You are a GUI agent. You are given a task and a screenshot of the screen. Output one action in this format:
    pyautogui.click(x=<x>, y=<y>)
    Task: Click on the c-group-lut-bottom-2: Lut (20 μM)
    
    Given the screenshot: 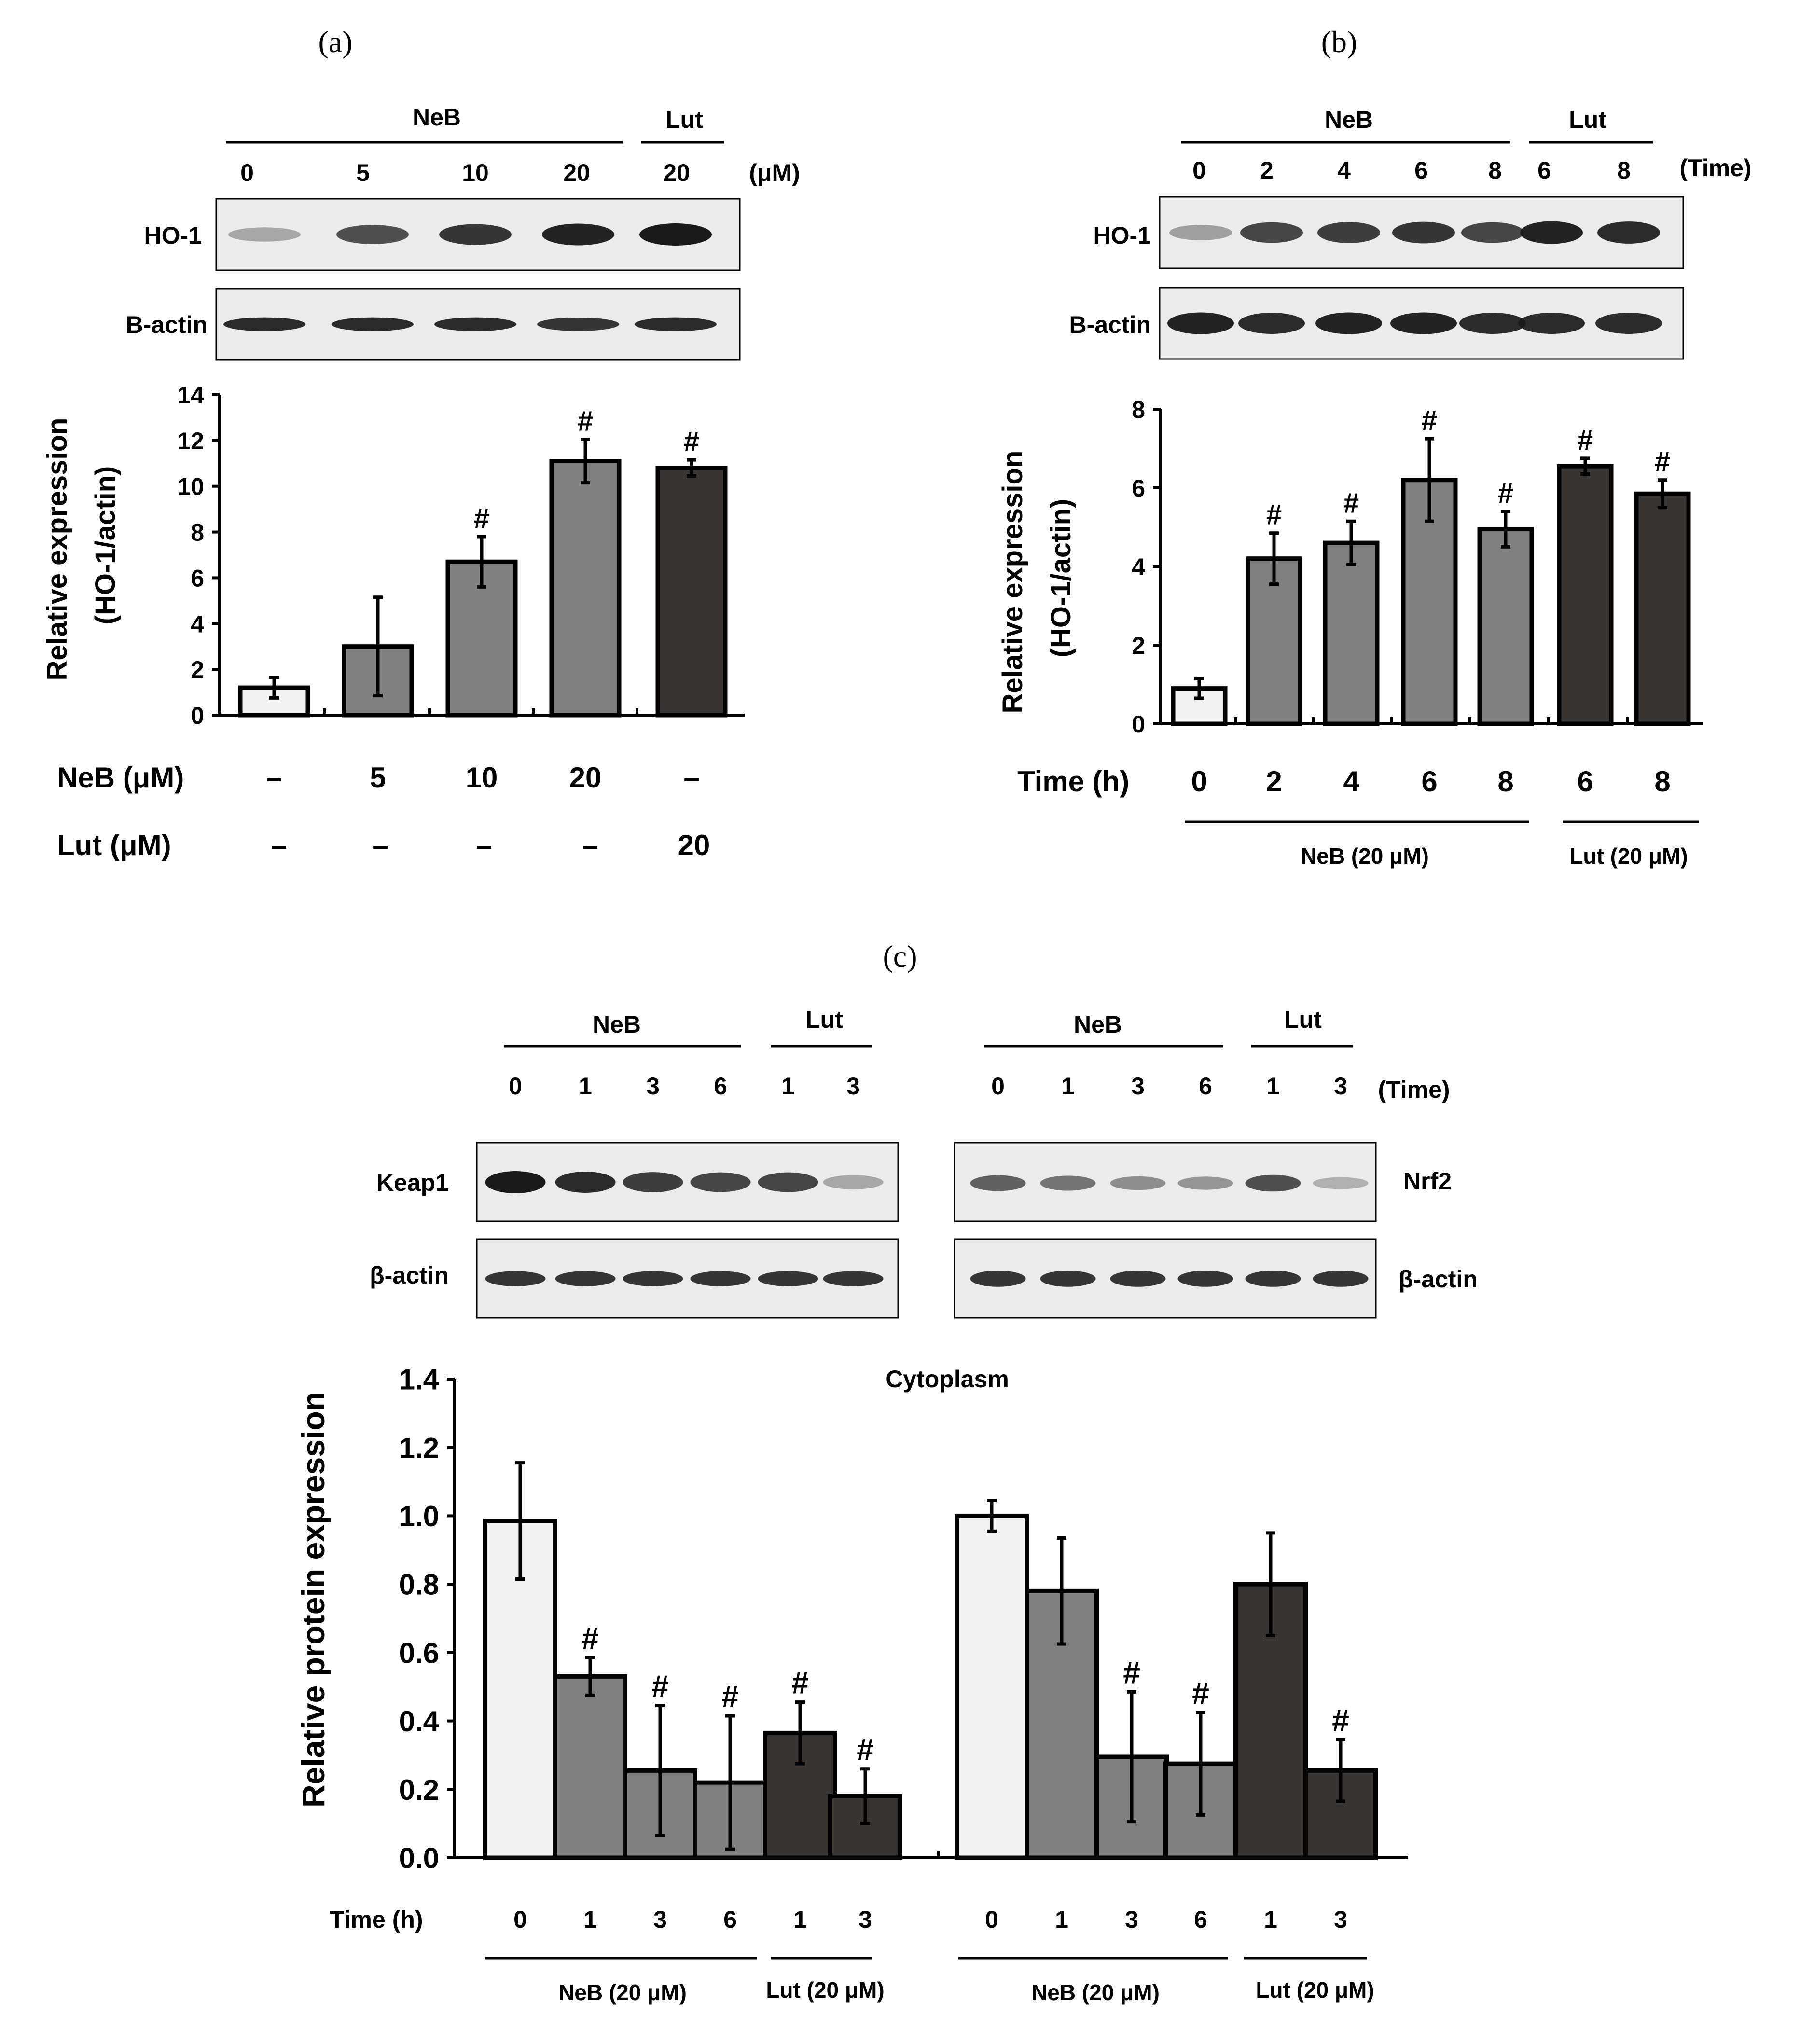 What is the action you would take?
    pyautogui.click(x=1315, y=1990)
    